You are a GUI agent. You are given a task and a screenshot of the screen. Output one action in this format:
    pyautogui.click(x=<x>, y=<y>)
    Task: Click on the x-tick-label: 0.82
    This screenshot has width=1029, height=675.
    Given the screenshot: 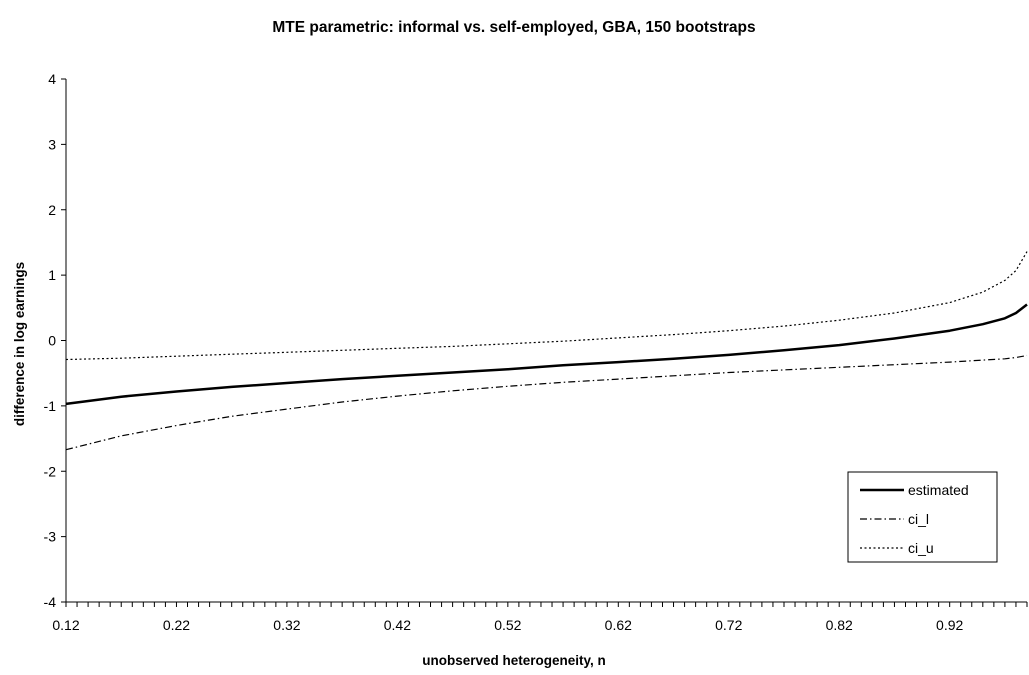 What is the action you would take?
    pyautogui.click(x=839, y=625)
    